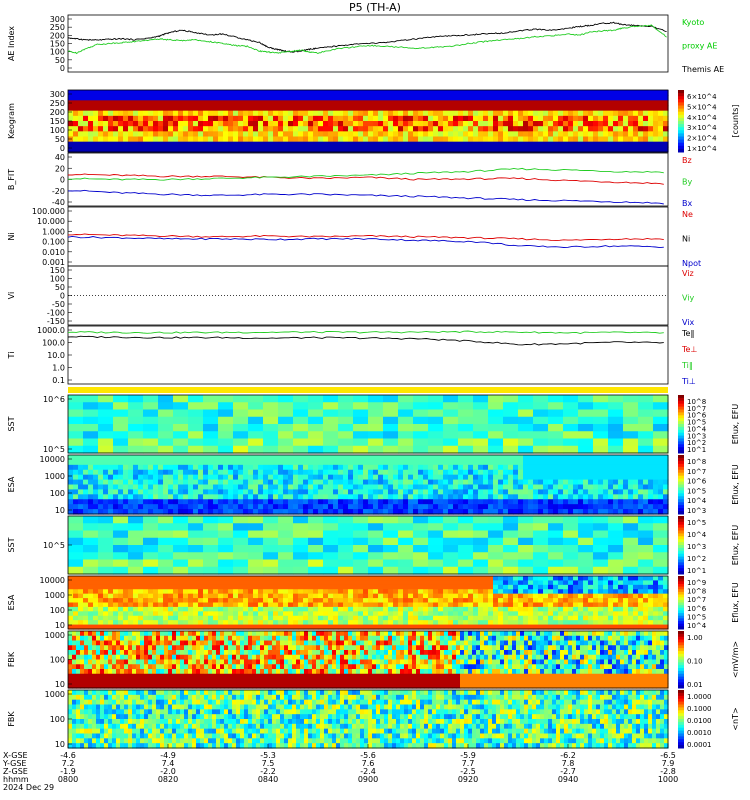 This screenshot has height=800, width=750. What do you see at coordinates (681, 411) in the screenshot?
I see `sst-ion-colorbar-segment` at bounding box center [681, 411].